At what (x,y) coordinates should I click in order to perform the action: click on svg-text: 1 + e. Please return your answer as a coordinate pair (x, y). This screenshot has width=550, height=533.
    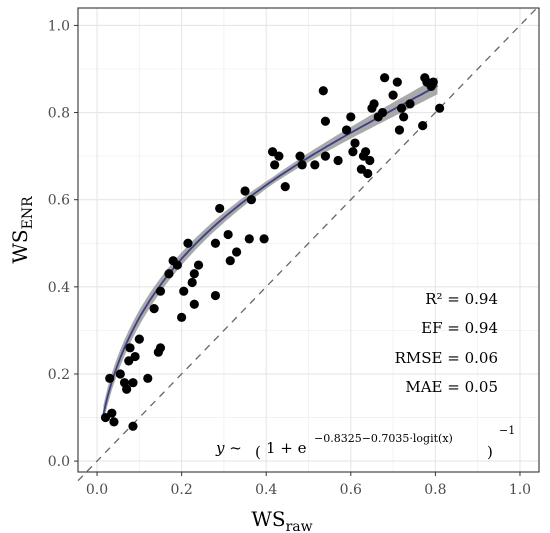
    Looking at the image, I should click on (286, 448).